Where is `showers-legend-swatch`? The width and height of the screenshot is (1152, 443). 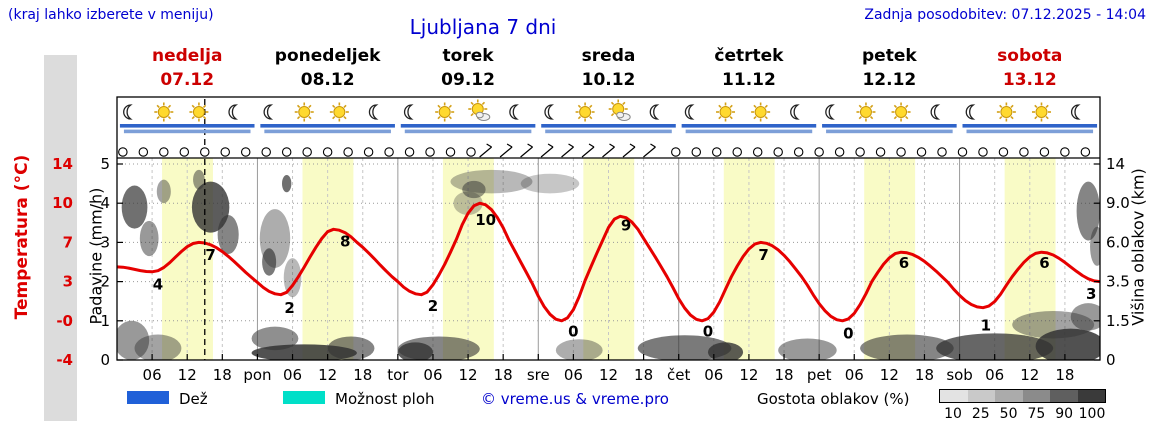
showers-legend-swatch is located at coordinates (304, 397).